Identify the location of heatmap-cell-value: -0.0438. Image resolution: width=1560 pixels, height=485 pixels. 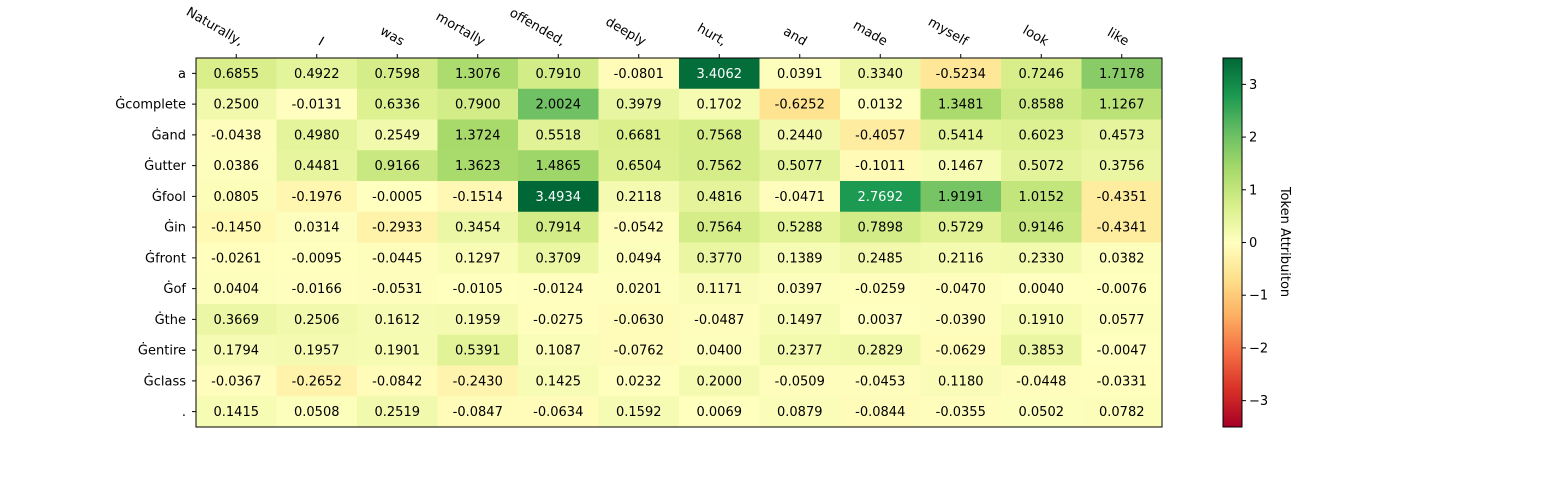
(236, 135).